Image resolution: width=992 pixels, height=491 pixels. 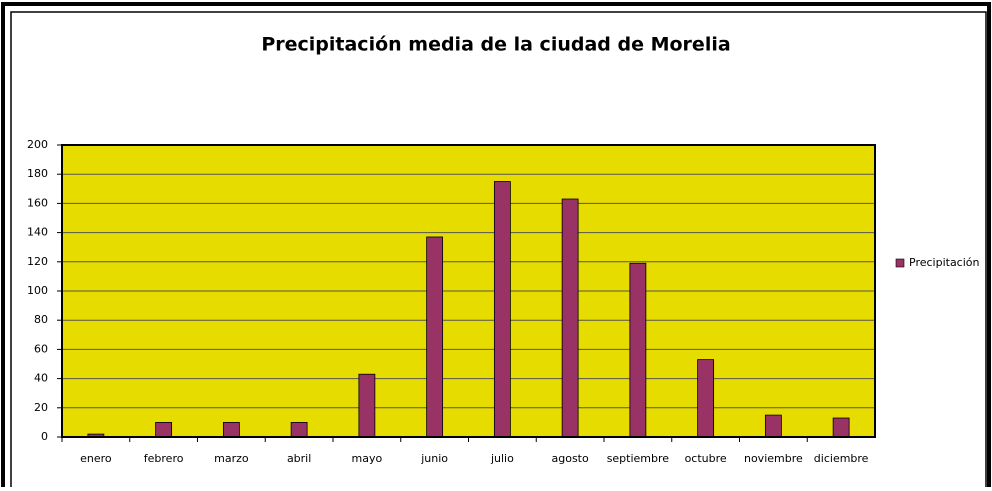 I want to click on x-tick-label: agosto, so click(x=570, y=458).